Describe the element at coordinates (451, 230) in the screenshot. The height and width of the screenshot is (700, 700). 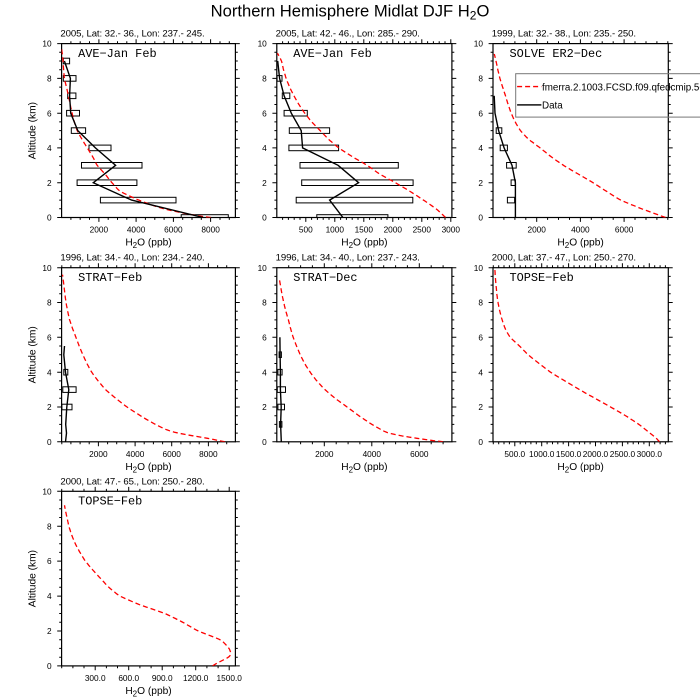
I see `svg-text: 3000` at that location.